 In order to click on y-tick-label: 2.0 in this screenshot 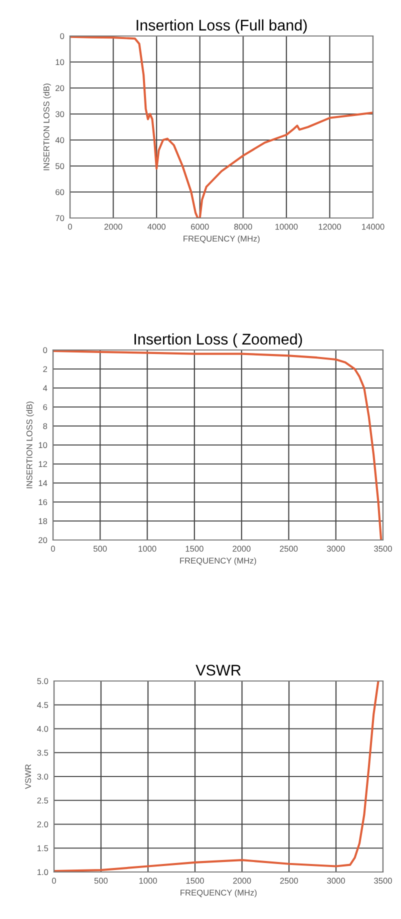, I will do `click(42, 824)`.